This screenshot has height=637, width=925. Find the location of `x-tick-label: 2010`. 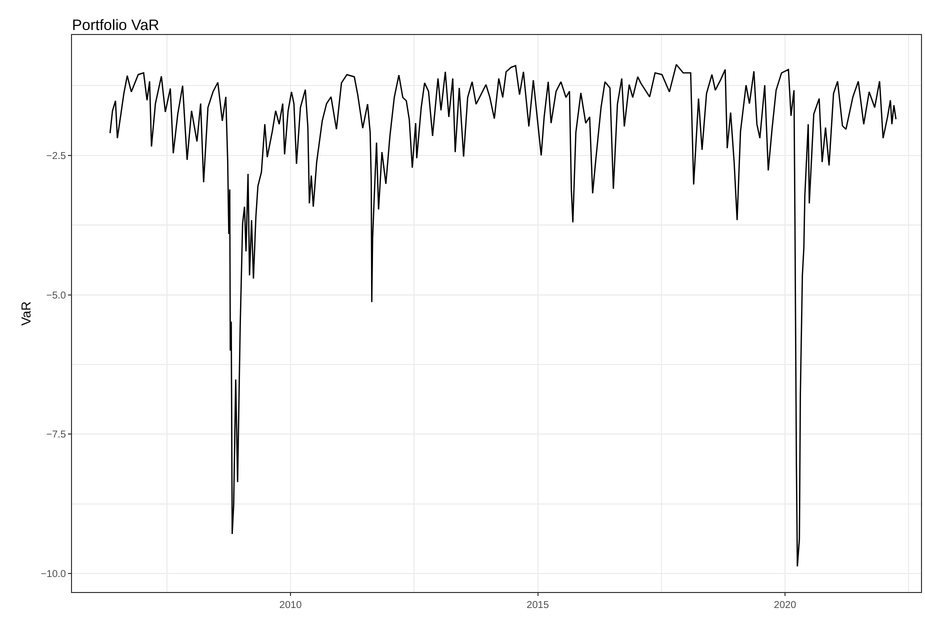

x-tick-label: 2010 is located at coordinates (290, 605).